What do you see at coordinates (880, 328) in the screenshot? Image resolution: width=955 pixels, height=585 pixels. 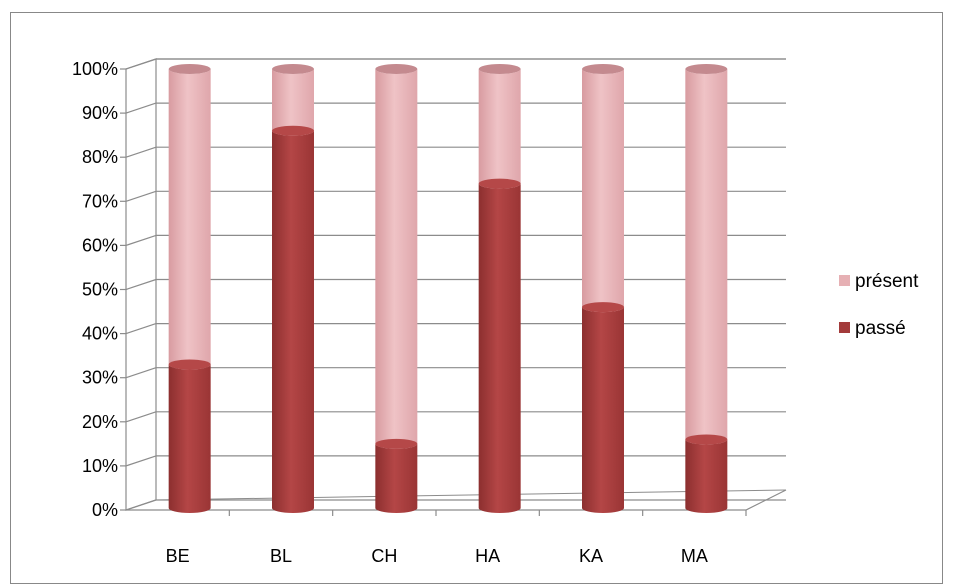 I see `legend-label-passe: passé` at bounding box center [880, 328].